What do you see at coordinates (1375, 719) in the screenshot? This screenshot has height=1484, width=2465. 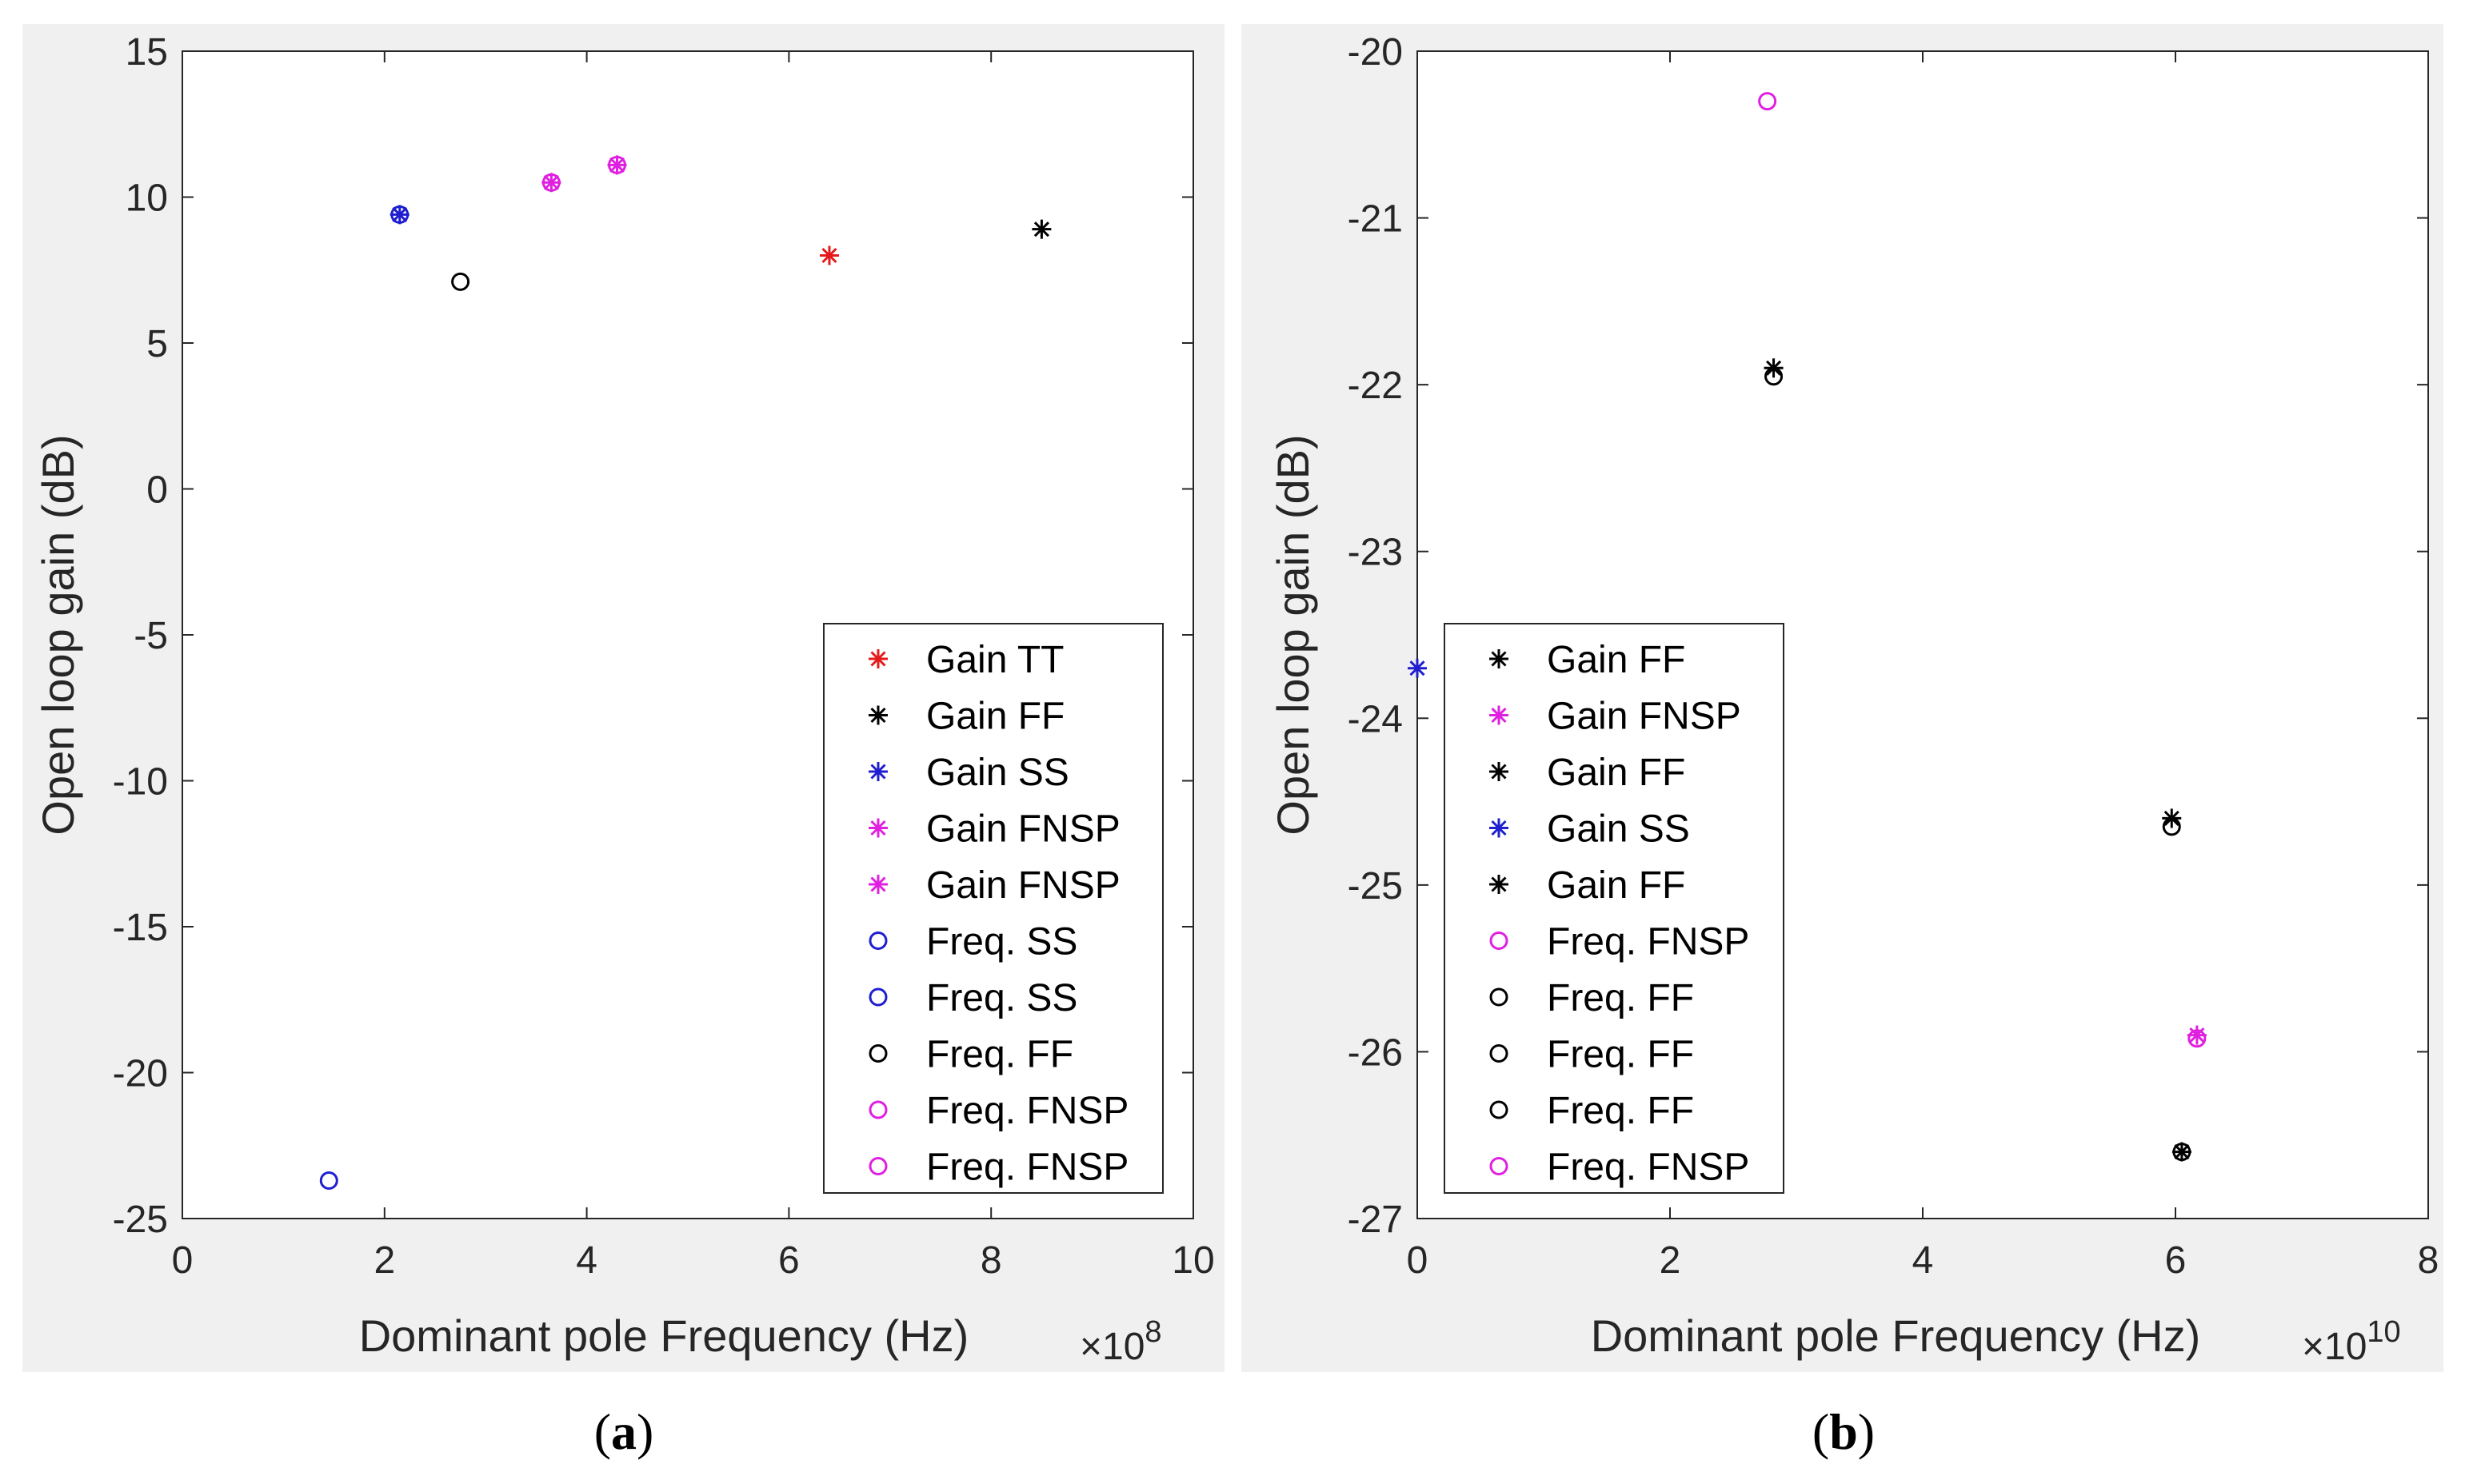 I see `y-tick-label: -24` at bounding box center [1375, 719].